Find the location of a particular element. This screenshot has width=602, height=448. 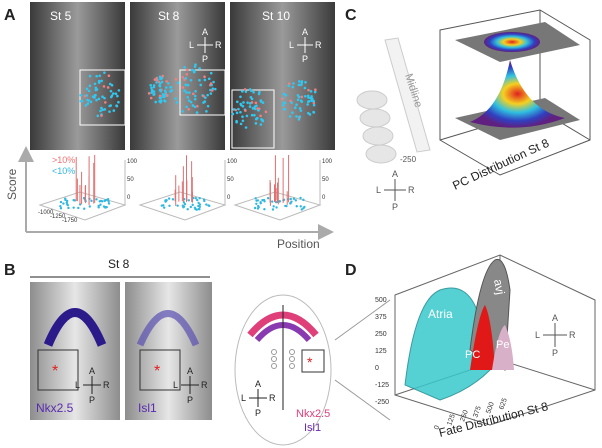

schematic-label: Isl1 is located at coordinates (312, 428).